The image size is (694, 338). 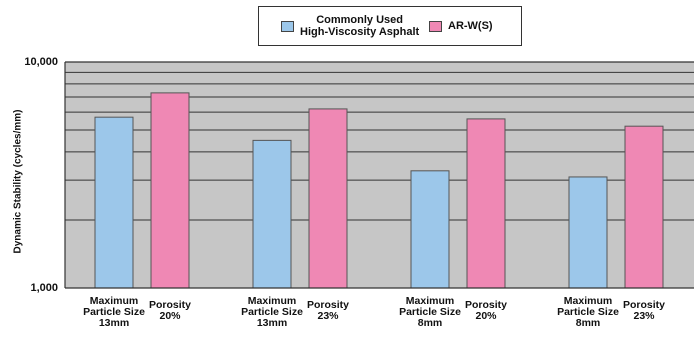 I want to click on y-tick-label: 10,000, so click(x=41, y=62).